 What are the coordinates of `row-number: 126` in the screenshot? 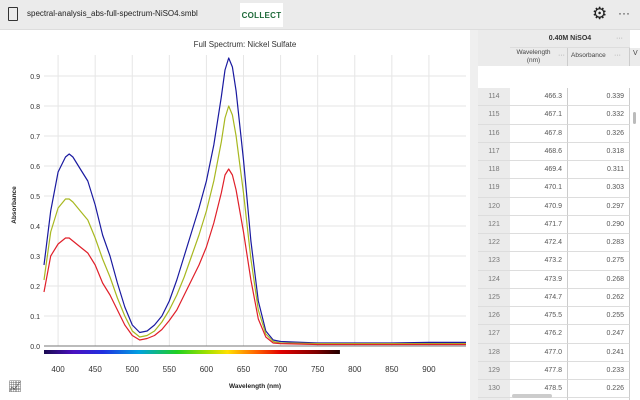 It's located at (494, 316).